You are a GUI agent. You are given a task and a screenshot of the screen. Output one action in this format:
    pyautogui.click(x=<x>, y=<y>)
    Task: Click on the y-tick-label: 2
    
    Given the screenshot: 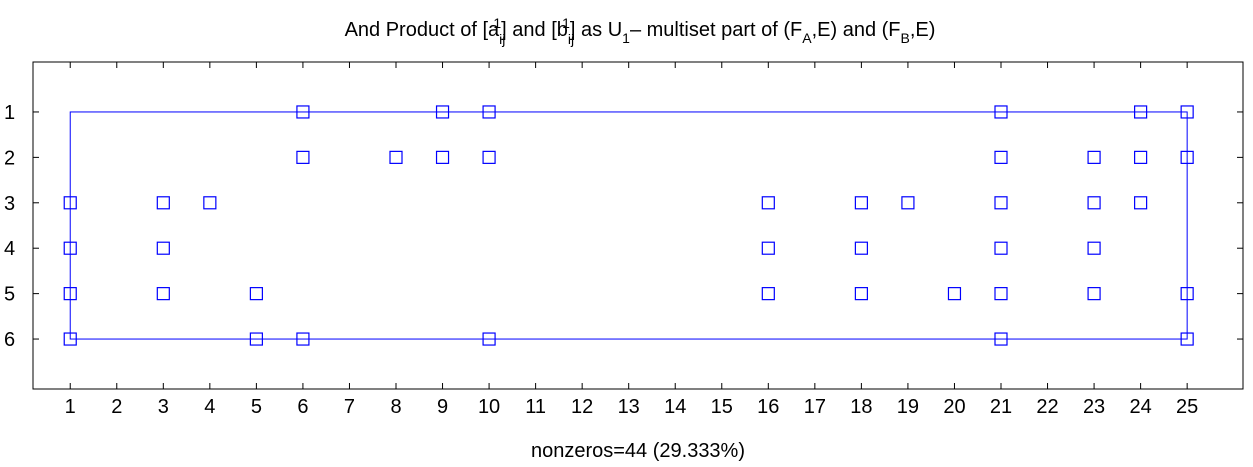 What is the action you would take?
    pyautogui.click(x=9, y=158)
    